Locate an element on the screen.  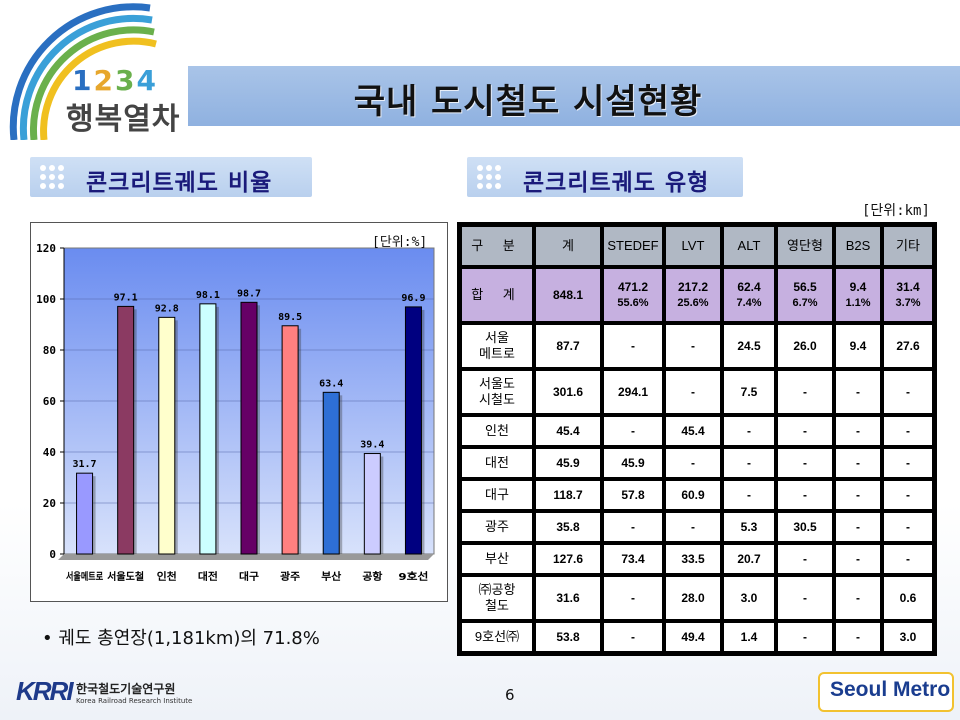
cell-value: 217.2 is located at coordinates (693, 287).